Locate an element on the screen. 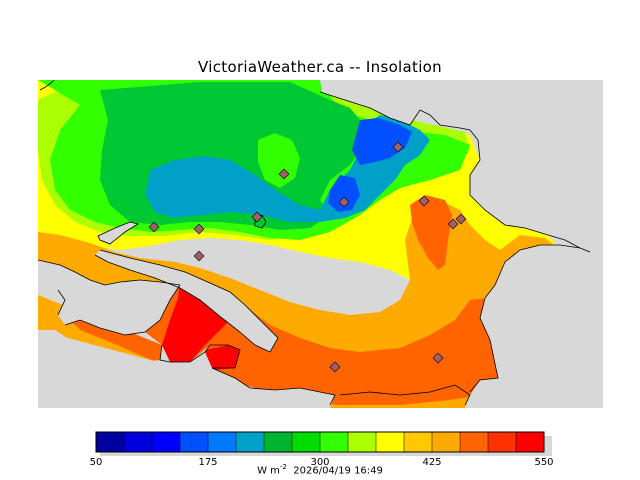 The width and height of the screenshot is (640, 480). legend-border is located at coordinates (320, 442).